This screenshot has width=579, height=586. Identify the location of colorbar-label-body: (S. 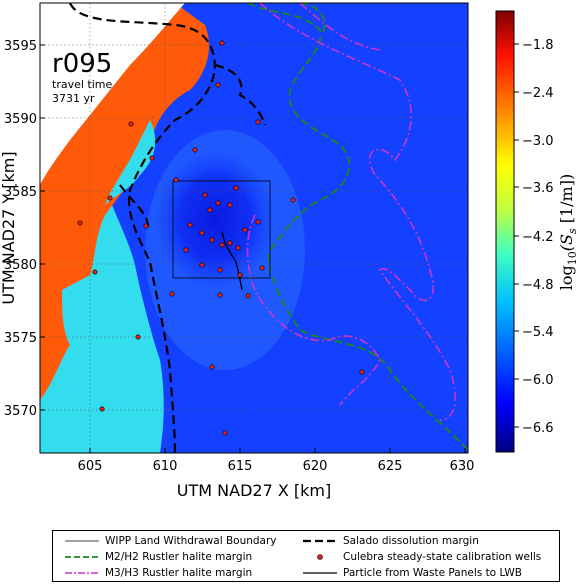
(566, 242).